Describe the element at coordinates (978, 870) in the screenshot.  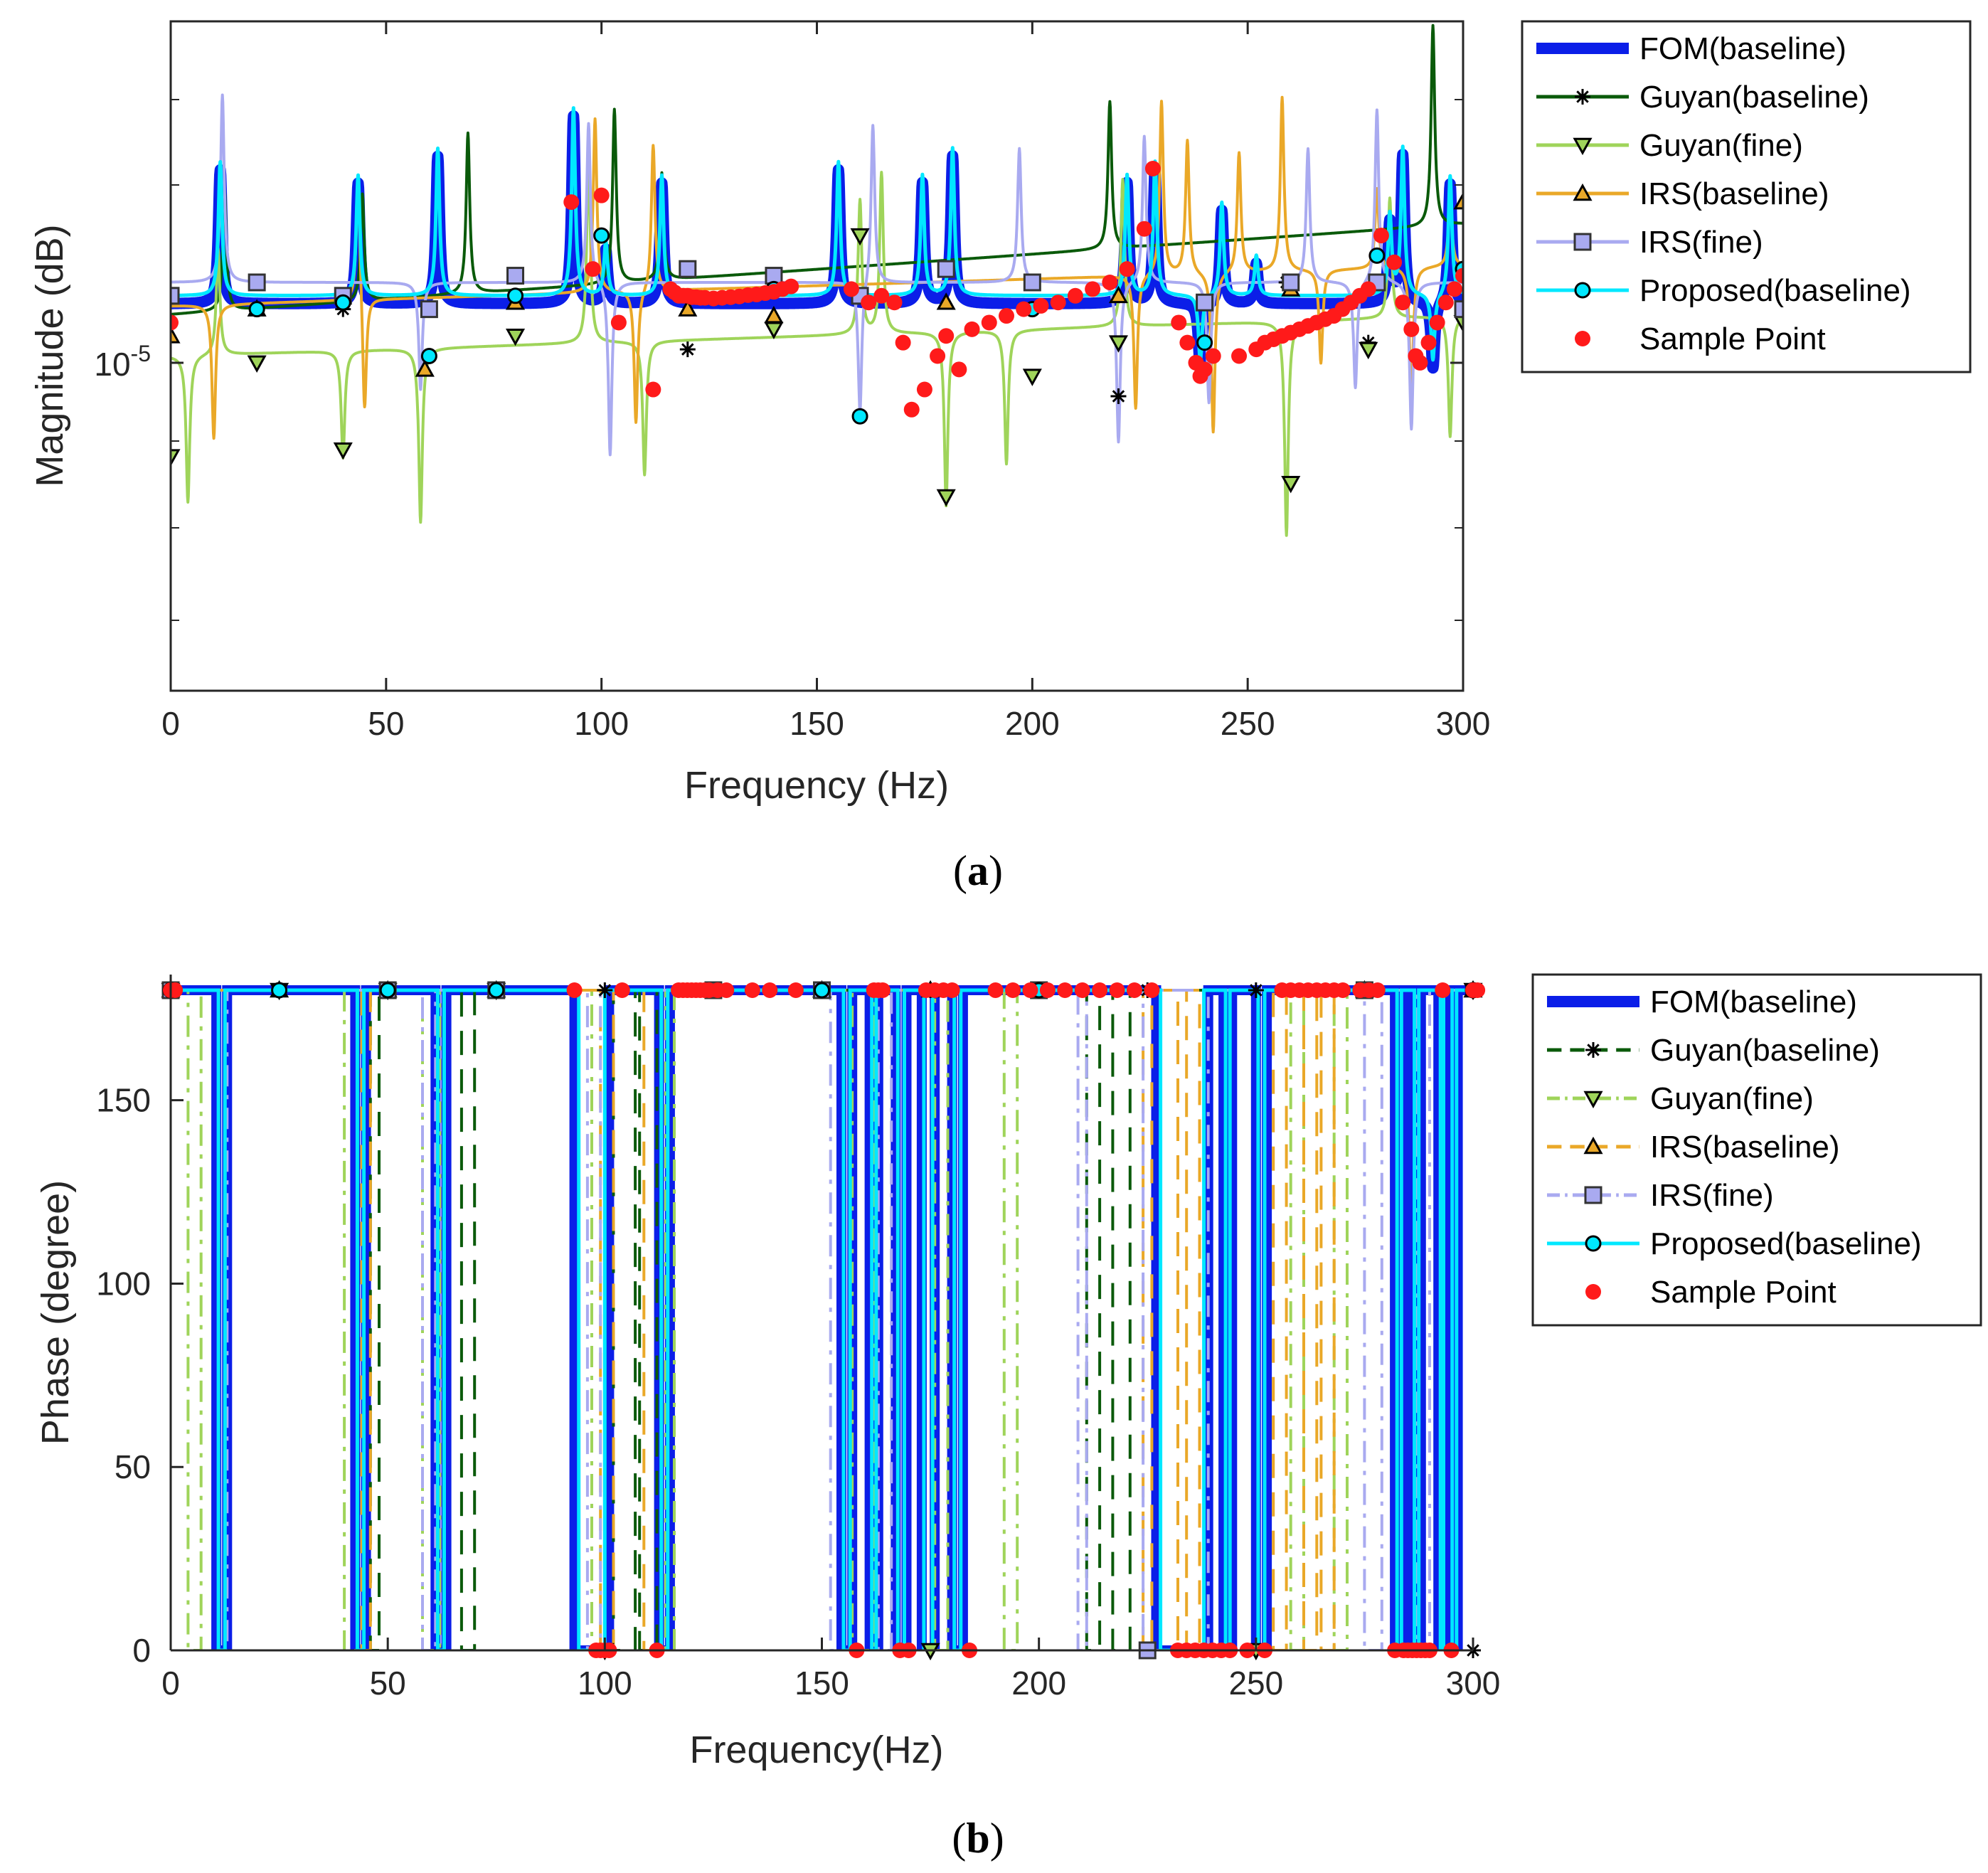
I see `caption-a: (a)` at that location.